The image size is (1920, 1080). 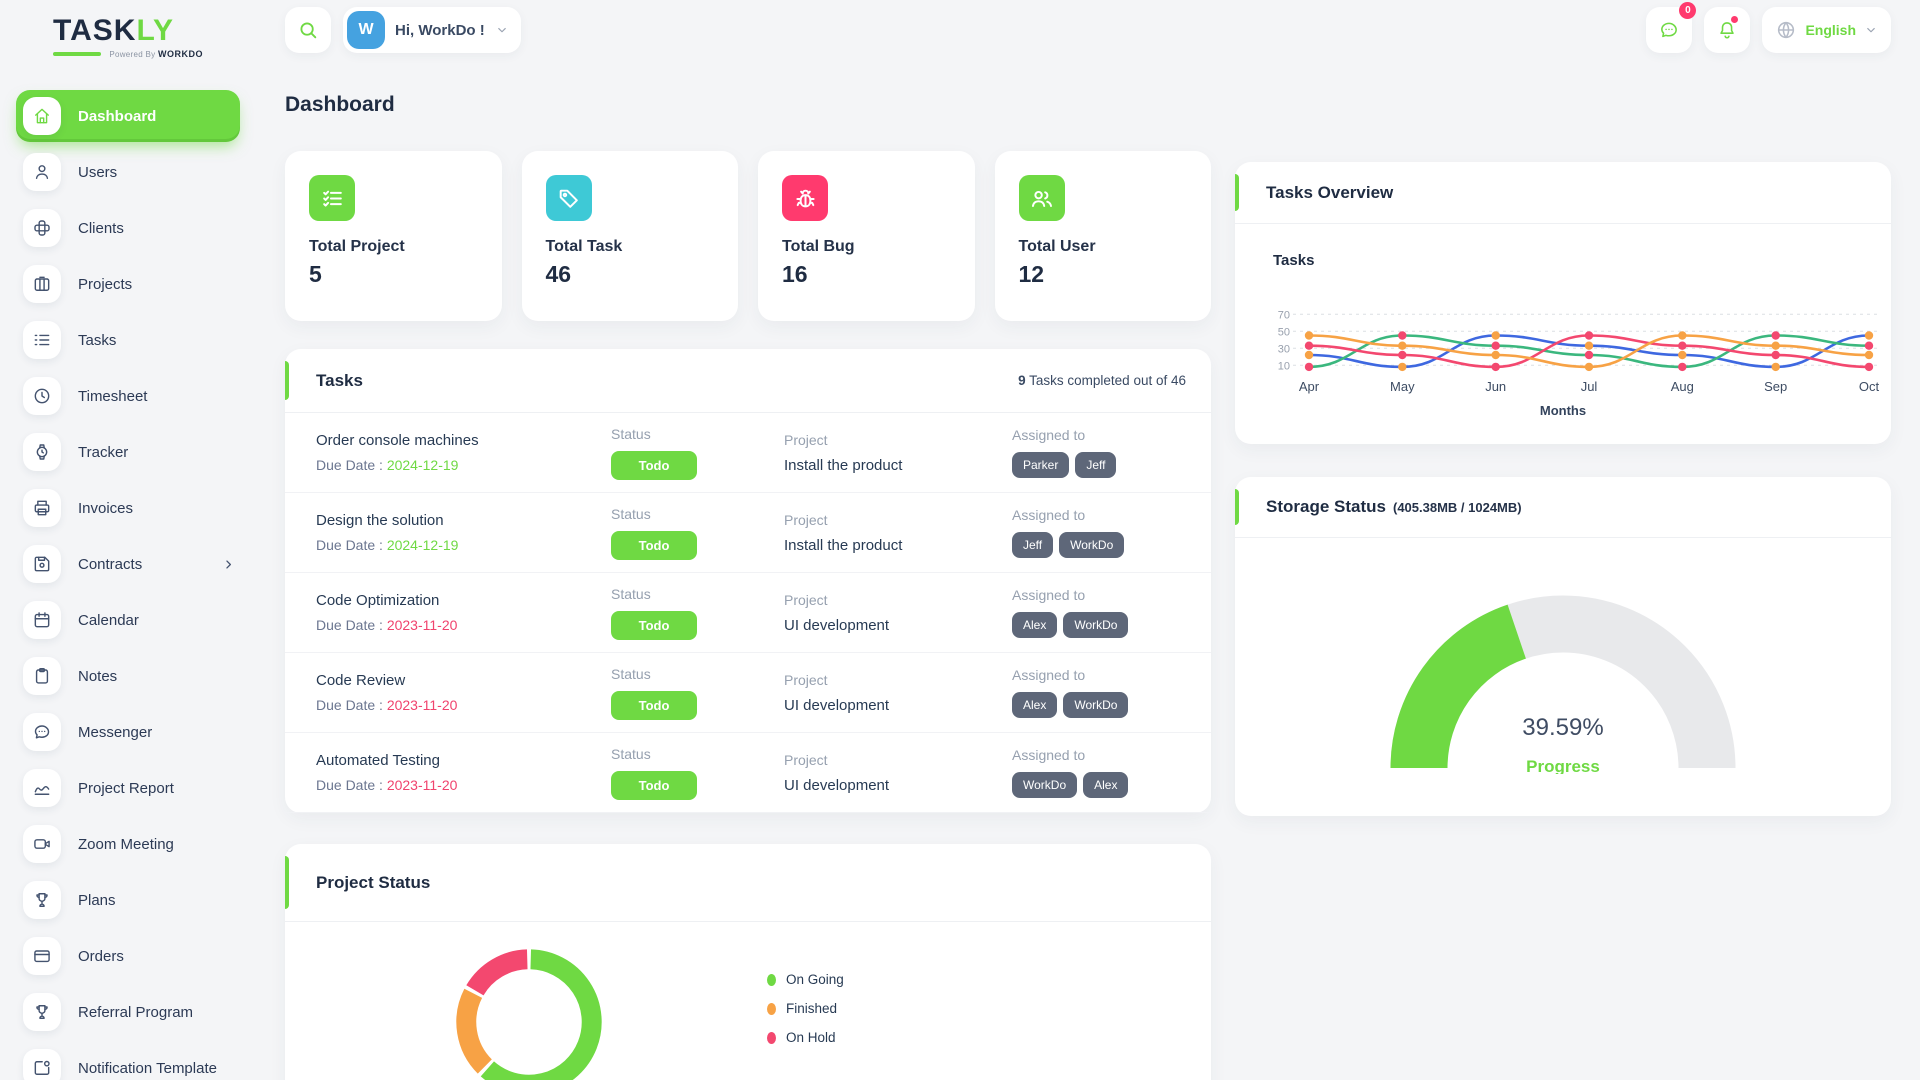 I want to click on stat-card-total-bug: Total Bug 16, so click(x=866, y=236).